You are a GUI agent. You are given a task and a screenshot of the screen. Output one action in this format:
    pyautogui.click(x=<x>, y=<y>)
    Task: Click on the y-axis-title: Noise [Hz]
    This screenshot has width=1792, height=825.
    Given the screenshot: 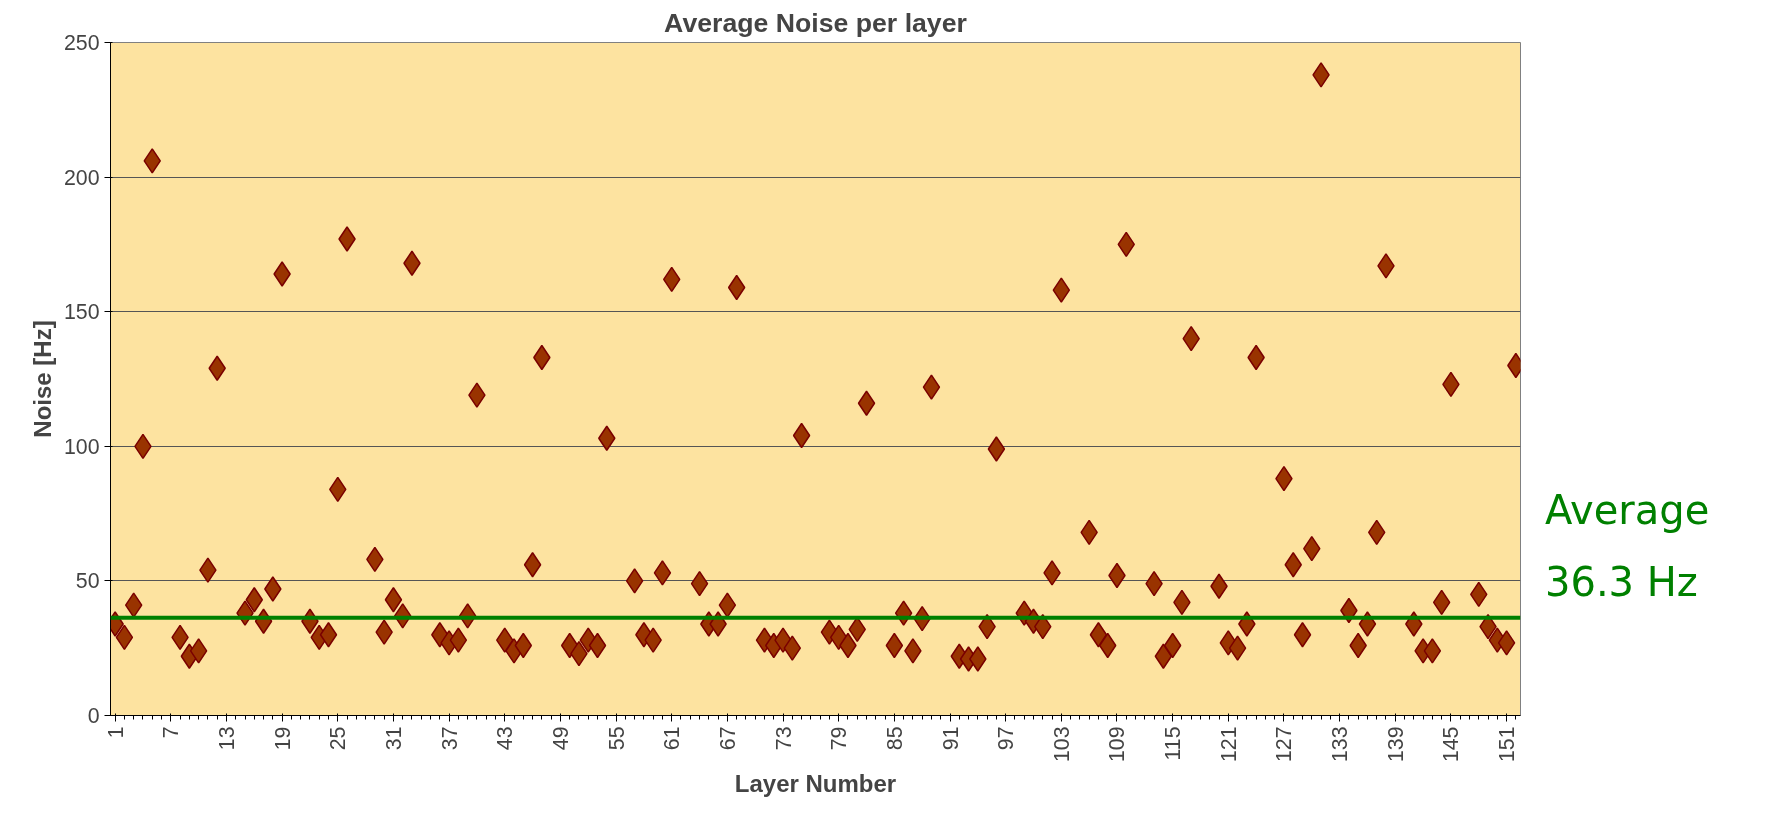 What is the action you would take?
    pyautogui.click(x=42, y=379)
    